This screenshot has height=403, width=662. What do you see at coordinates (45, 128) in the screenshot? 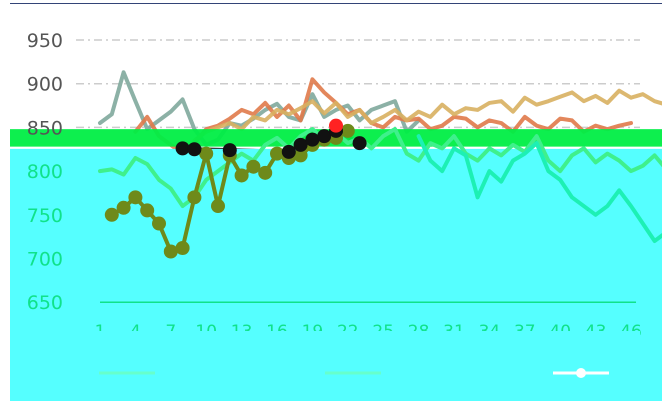
I see `y-tick-label: 850` at bounding box center [45, 128].